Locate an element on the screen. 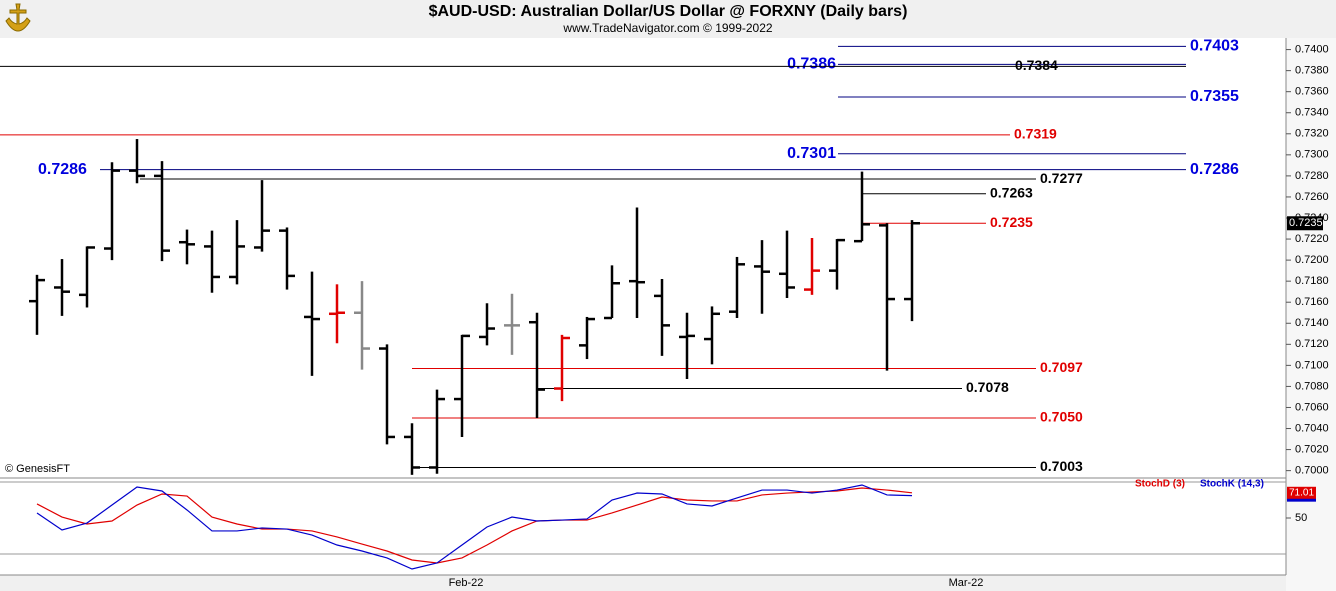 This screenshot has height=591, width=1336. level-label: 0.7403 is located at coordinates (1214, 46).